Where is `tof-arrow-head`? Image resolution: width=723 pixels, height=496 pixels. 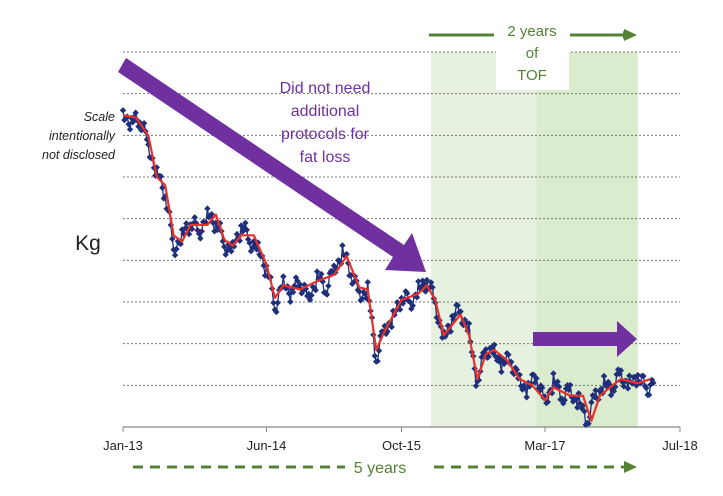 tof-arrow-head is located at coordinates (630, 35).